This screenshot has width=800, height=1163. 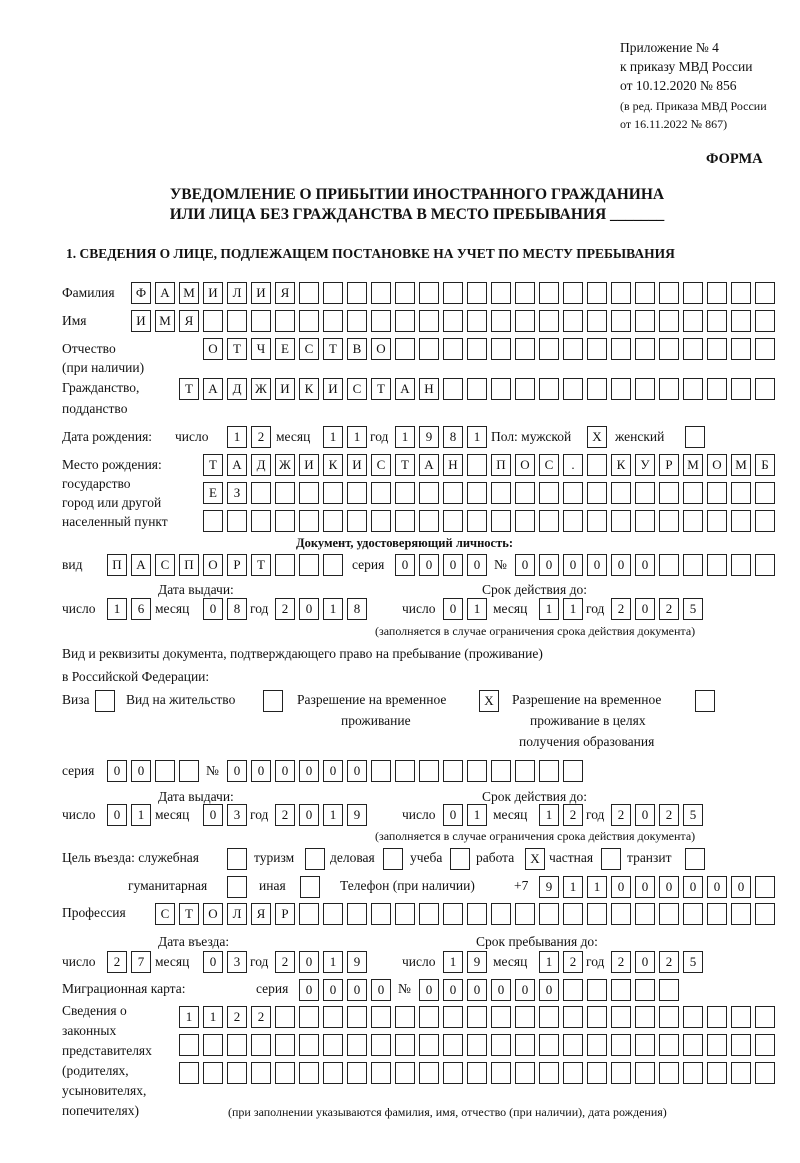 I want to click on char-cell: Ж, so click(x=285, y=465).